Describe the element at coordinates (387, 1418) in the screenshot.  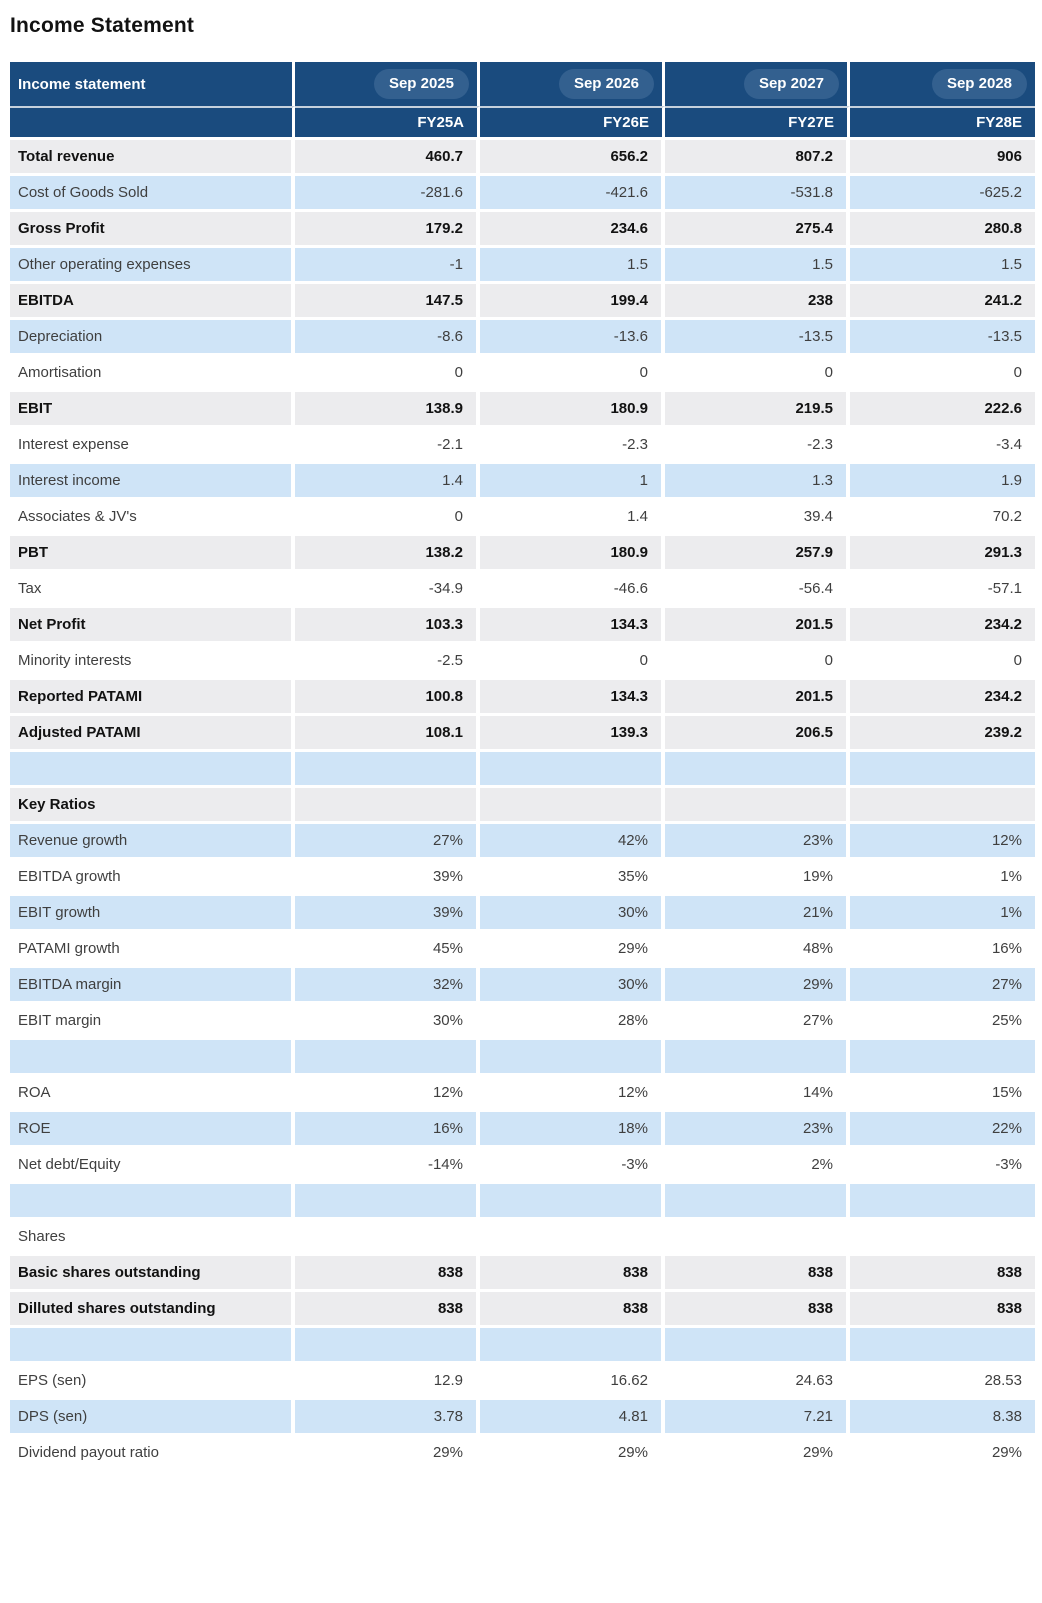
I see `cell-value: 3.78` at that location.